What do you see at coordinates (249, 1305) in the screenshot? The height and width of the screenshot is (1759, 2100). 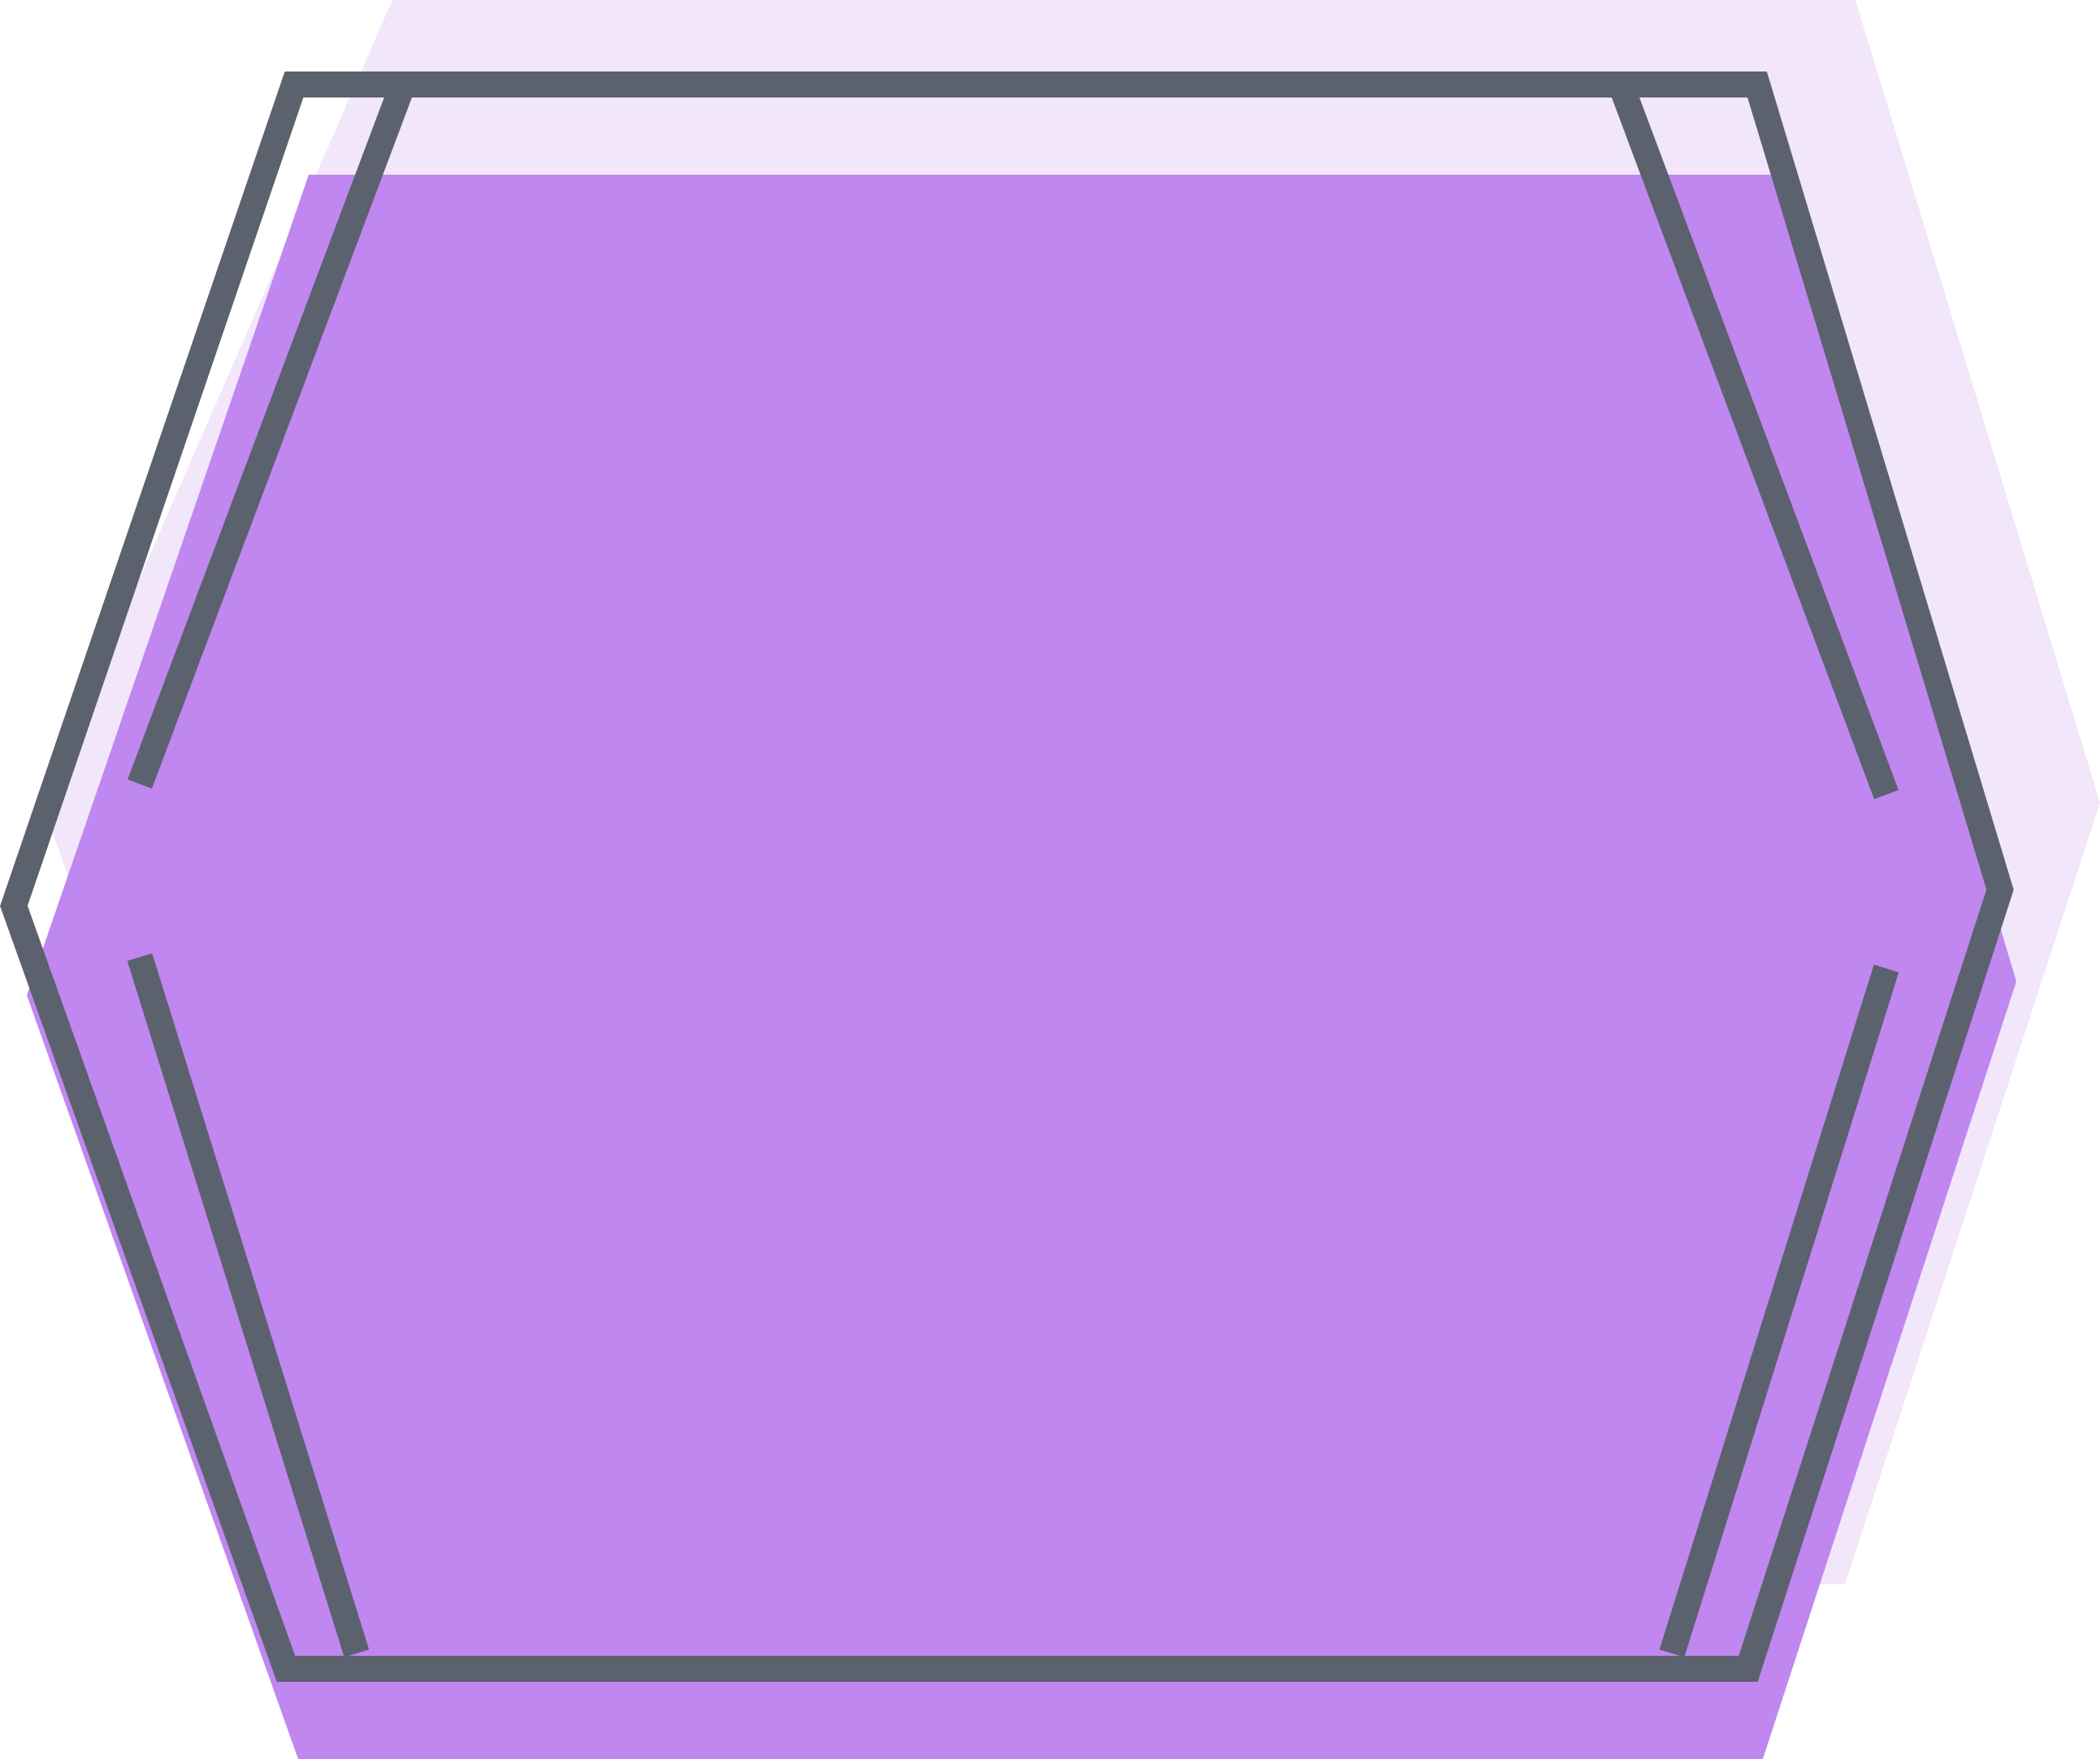 I see `inner-bracket-bottom-left` at bounding box center [249, 1305].